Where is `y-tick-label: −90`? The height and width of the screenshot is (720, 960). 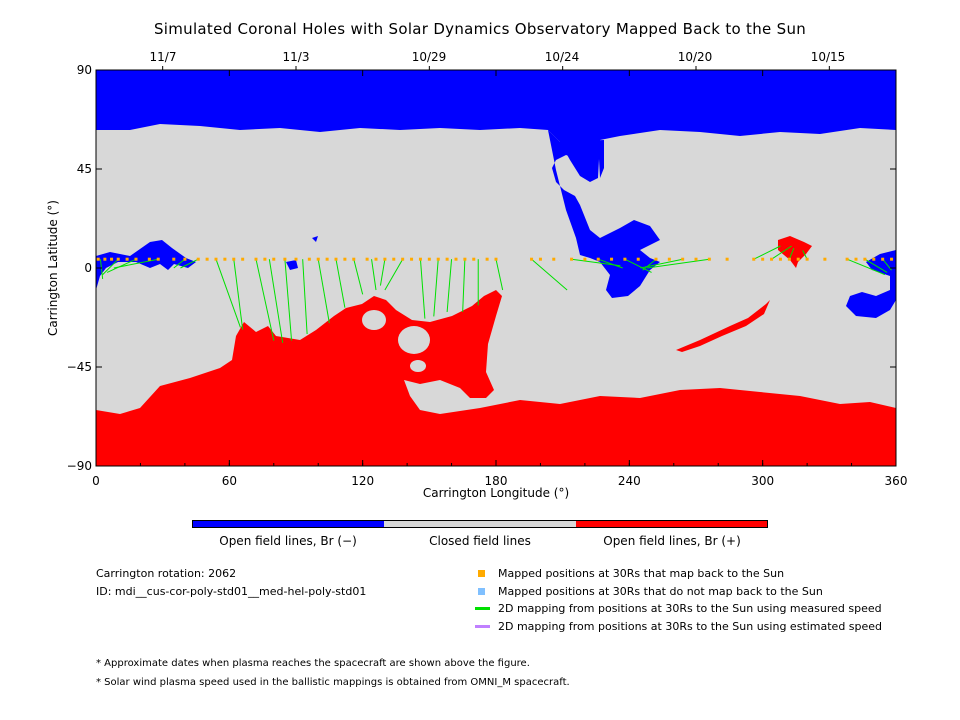
y-tick-label: −90 is located at coordinates (79, 466).